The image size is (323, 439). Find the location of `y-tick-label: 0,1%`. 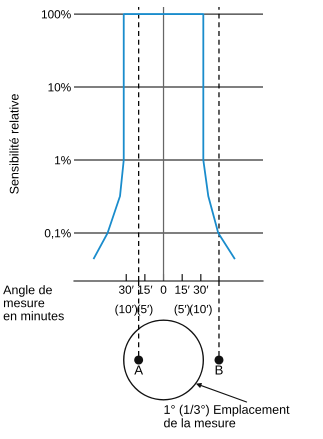

y-tick-label: 0,1% is located at coordinates (57, 234).